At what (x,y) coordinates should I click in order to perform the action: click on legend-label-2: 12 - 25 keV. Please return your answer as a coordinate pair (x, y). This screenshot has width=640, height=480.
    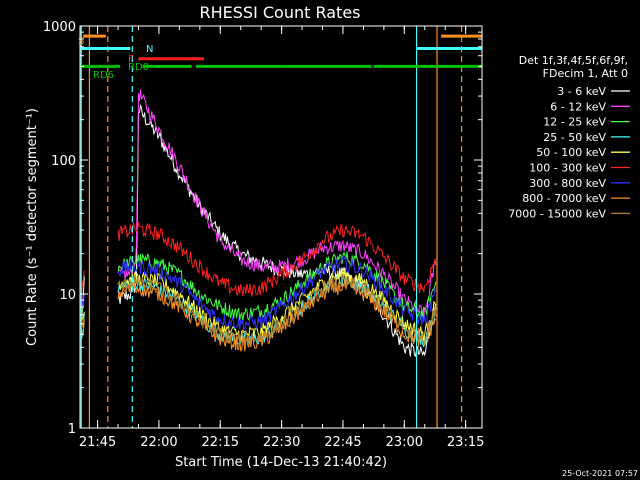
    Looking at the image, I should click on (574, 122).